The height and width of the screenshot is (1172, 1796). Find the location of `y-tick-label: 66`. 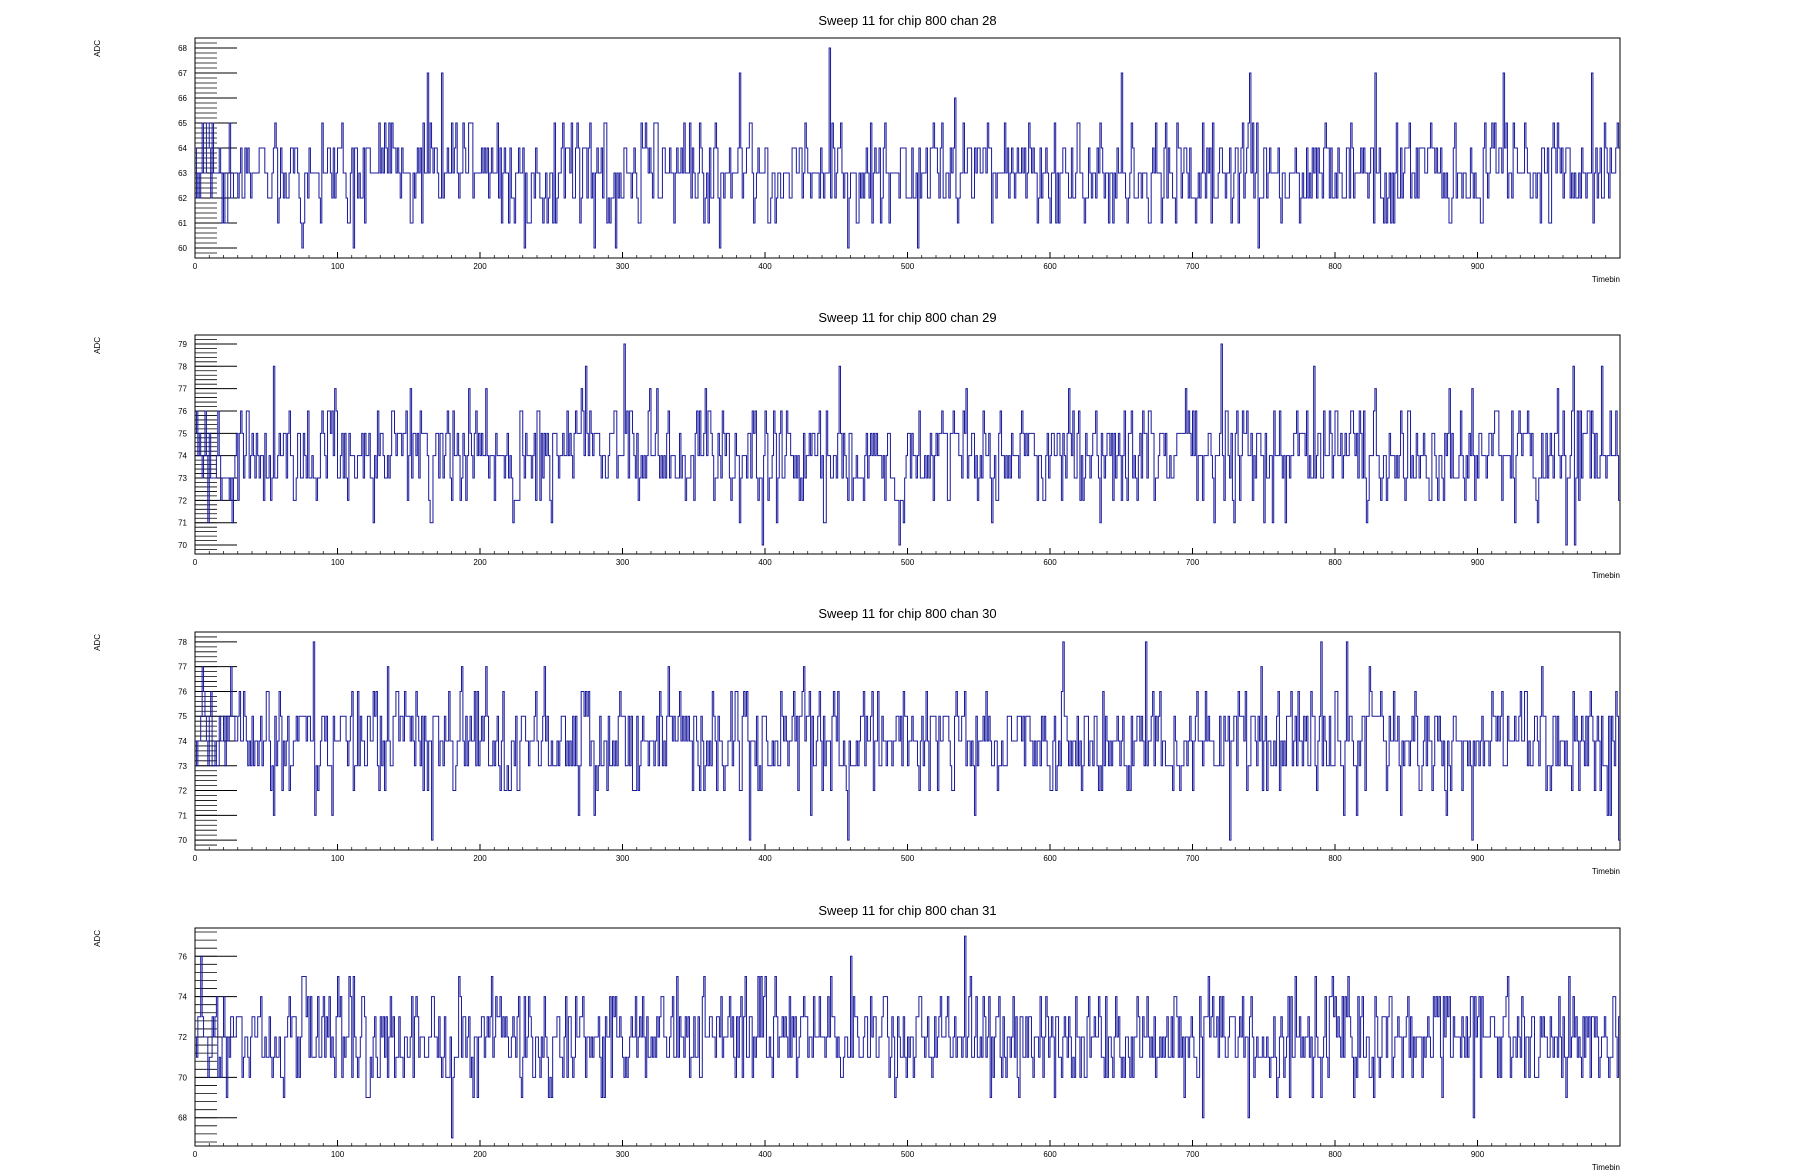

y-tick-label: 66 is located at coordinates (182, 98).